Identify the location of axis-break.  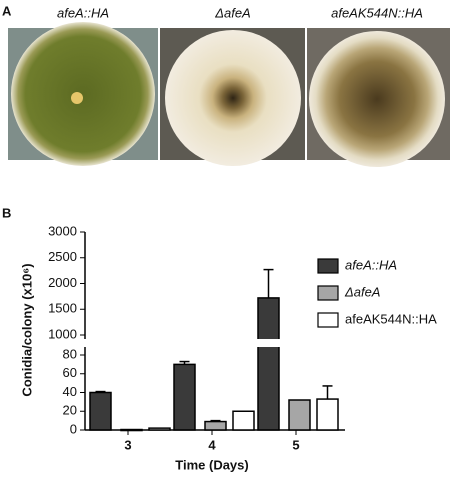
(213, 343).